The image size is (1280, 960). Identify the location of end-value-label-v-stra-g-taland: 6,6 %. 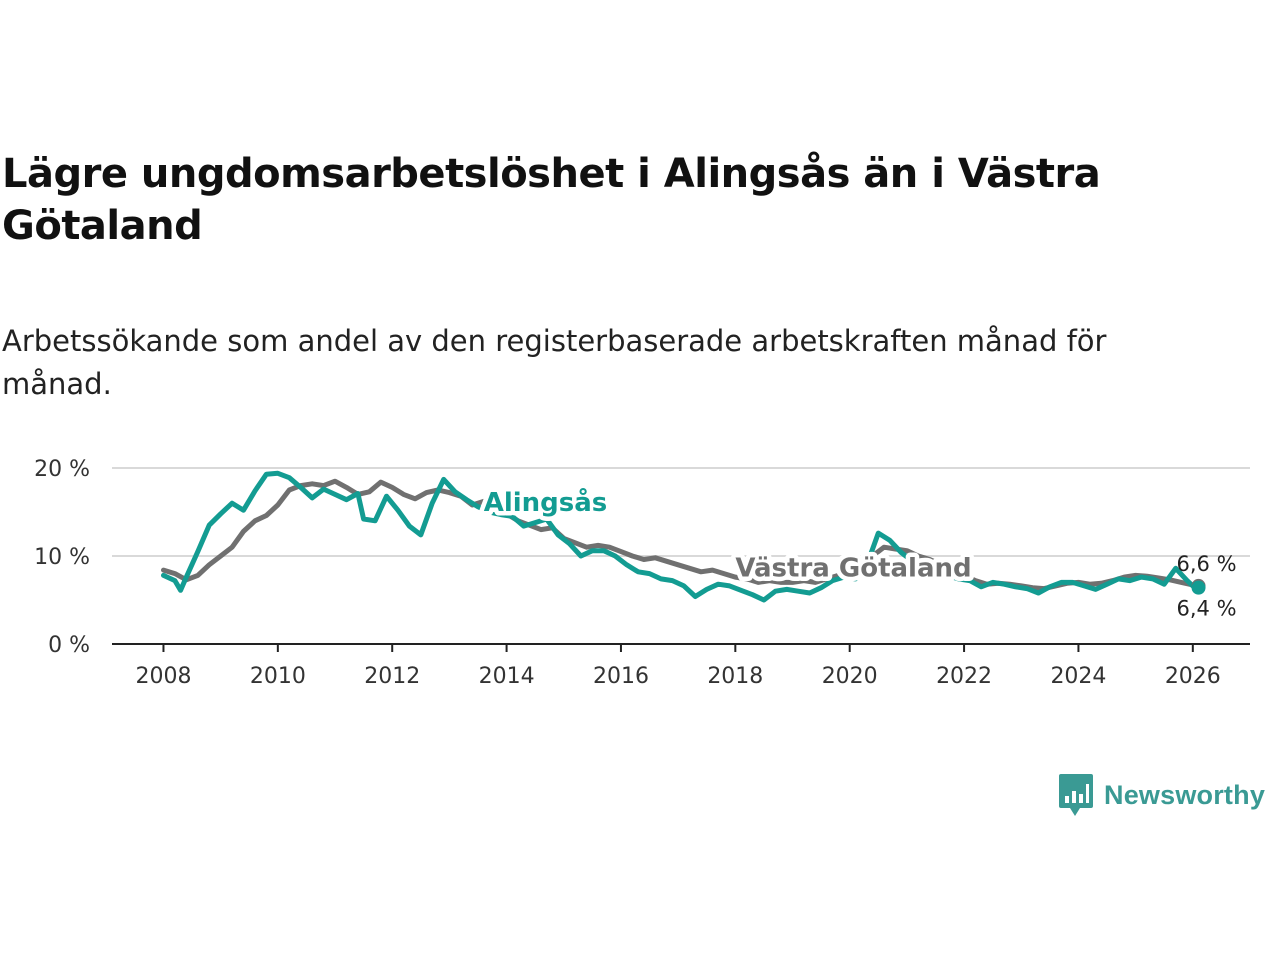
(1207, 564).